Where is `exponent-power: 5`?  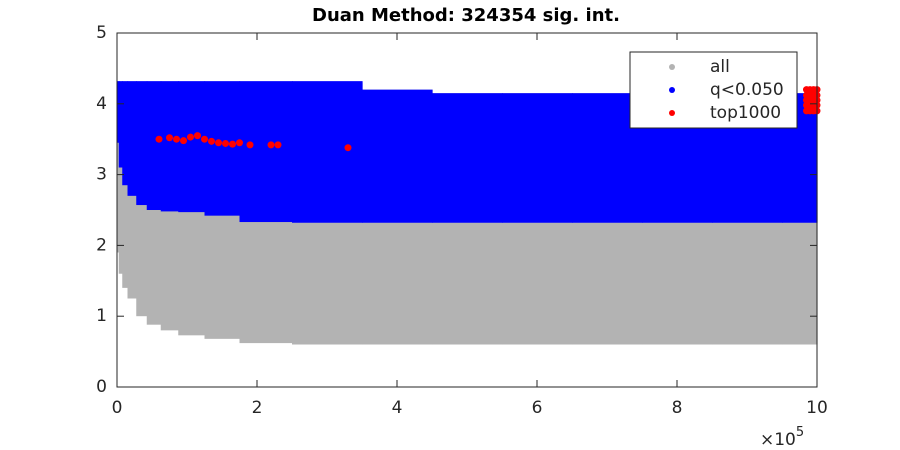 exponent-power: 5 is located at coordinates (800, 432).